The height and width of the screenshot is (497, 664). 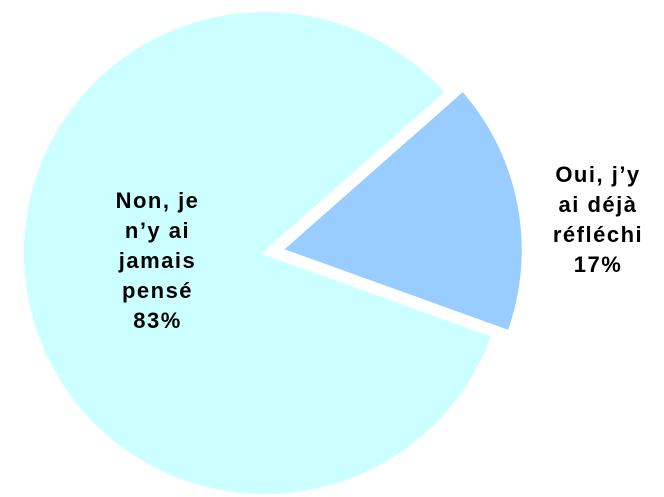 I want to click on category-label: Oui, j’y ai déjà réfléchi, so click(x=598, y=204).